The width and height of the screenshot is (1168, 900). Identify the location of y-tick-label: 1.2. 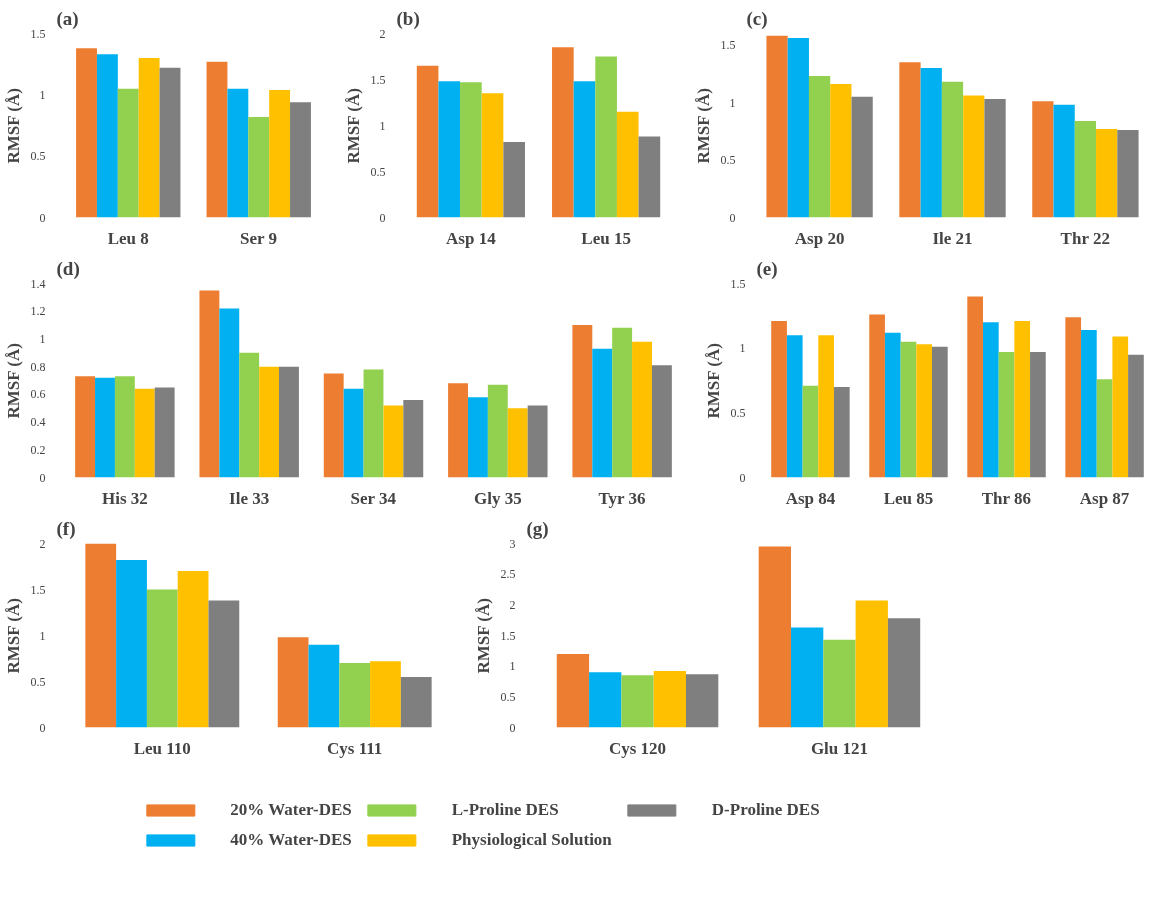
(38, 311).